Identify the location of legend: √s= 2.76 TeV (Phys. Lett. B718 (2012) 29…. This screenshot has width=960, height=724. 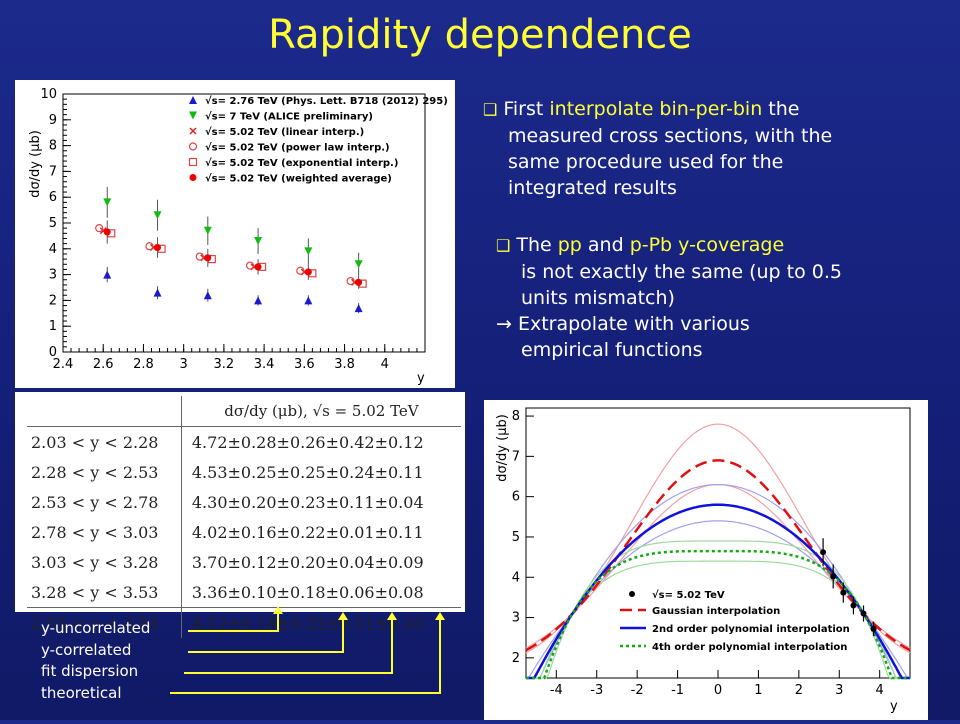
(318, 140).